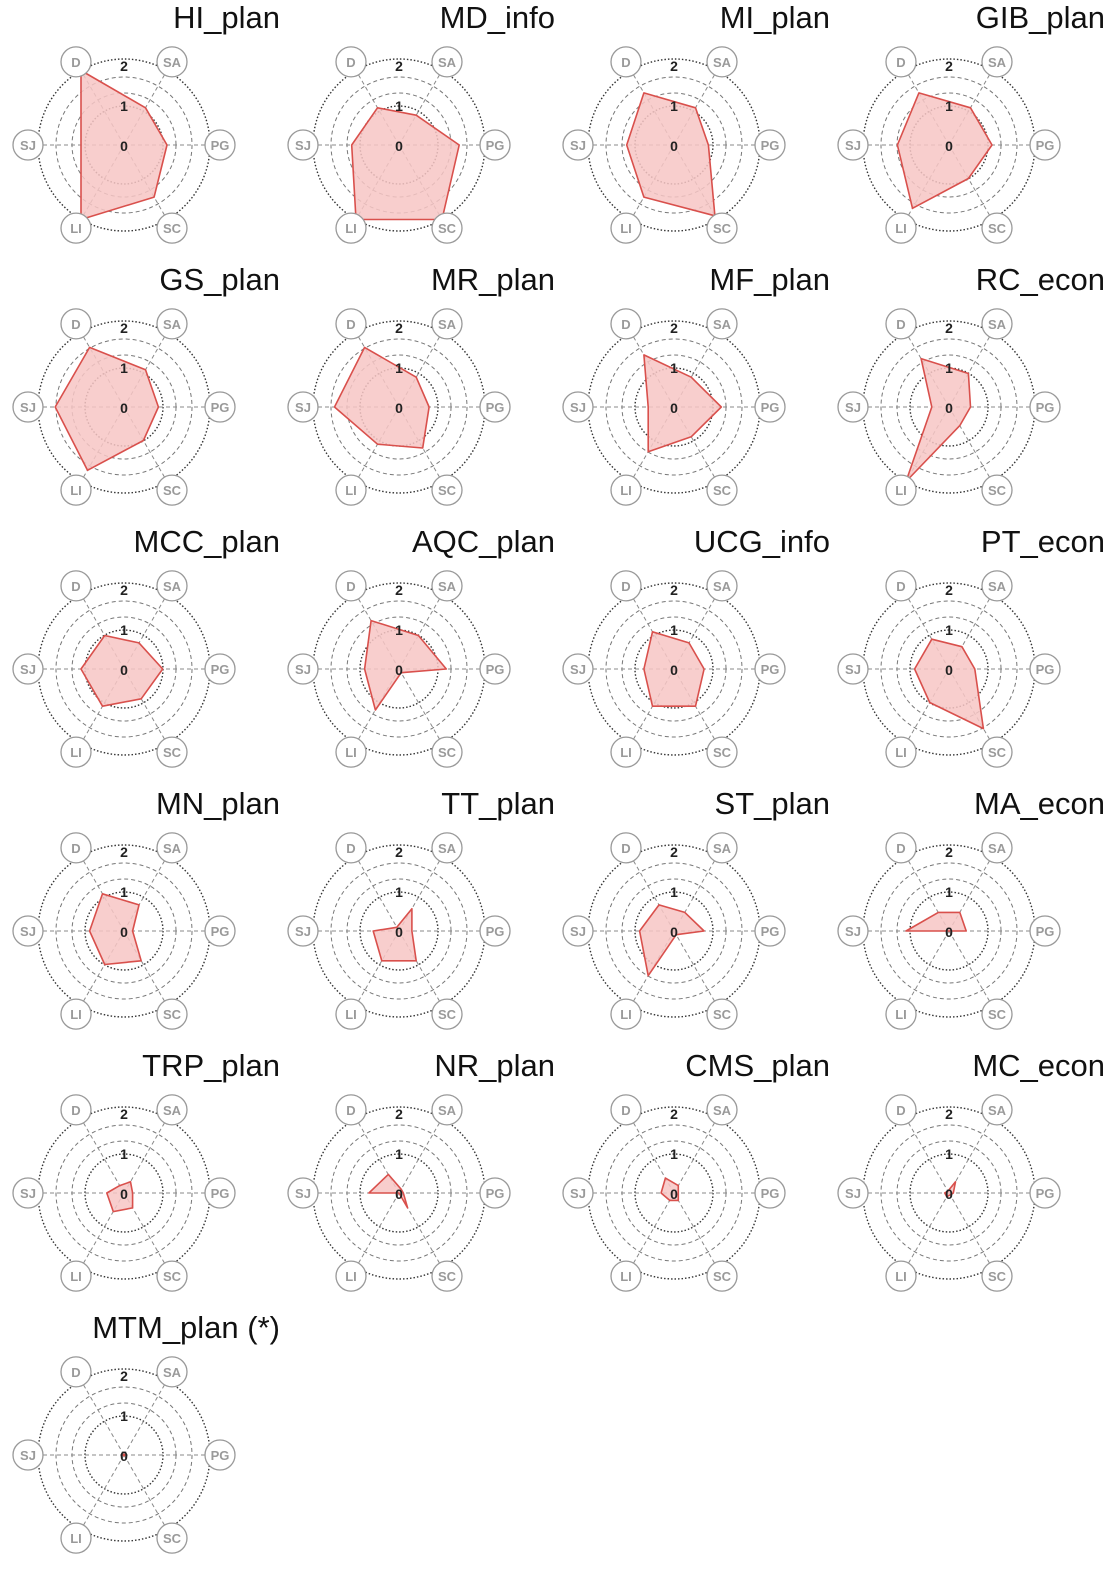 The width and height of the screenshot is (1114, 1572). Describe the element at coordinates (761, 541) in the screenshot. I see `chart-title: UCG_info` at that location.